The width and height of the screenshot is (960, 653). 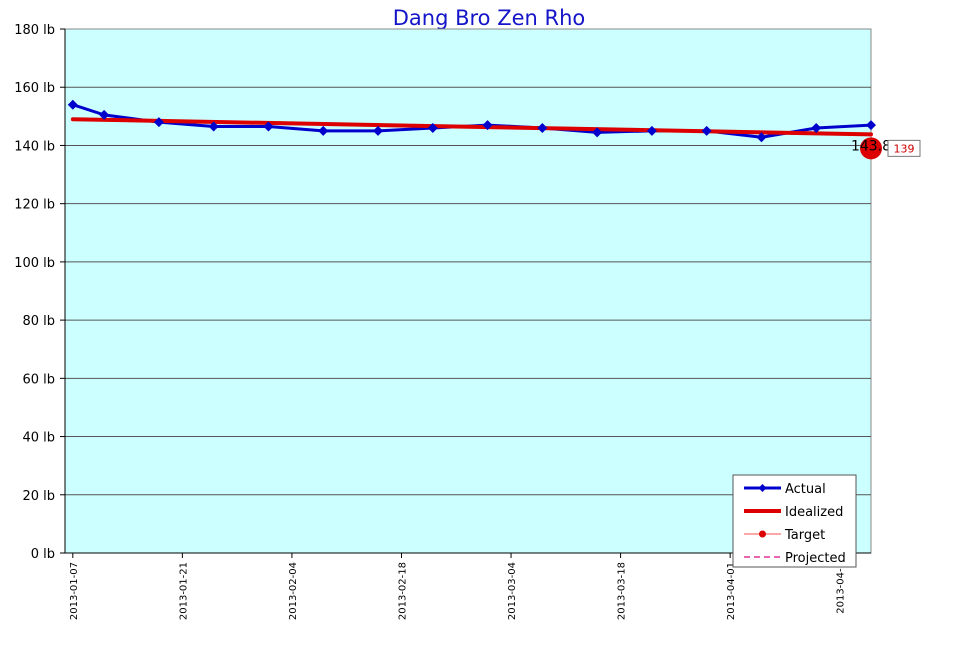 I want to click on annotation-layer: 143.8 139, so click(x=886, y=147).